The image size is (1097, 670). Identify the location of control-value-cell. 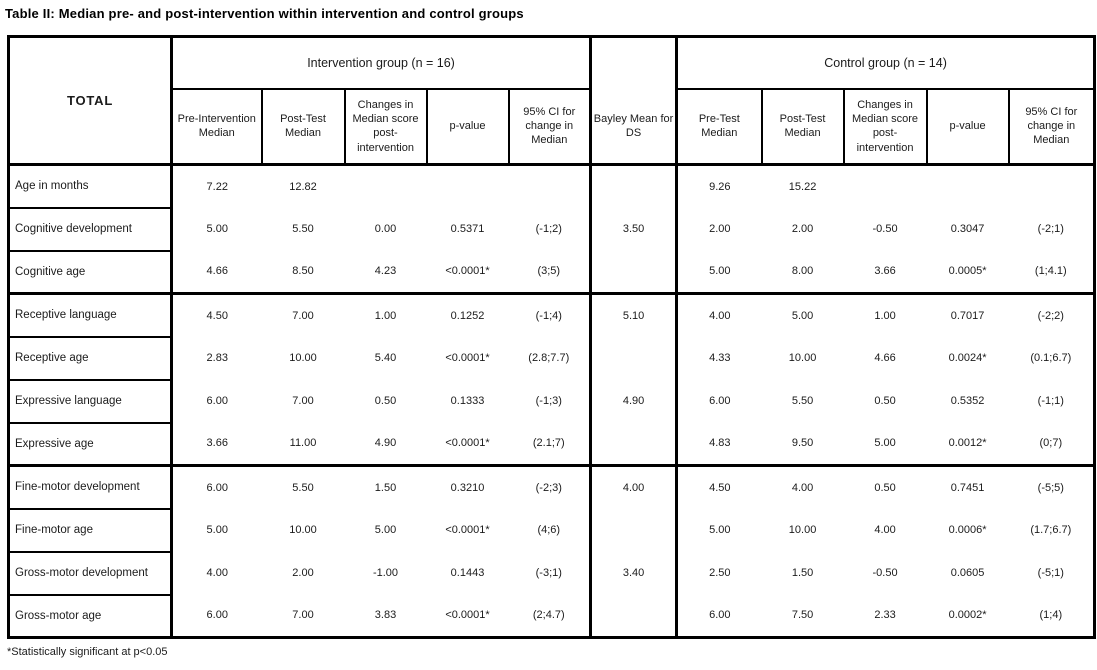
(1052, 186).